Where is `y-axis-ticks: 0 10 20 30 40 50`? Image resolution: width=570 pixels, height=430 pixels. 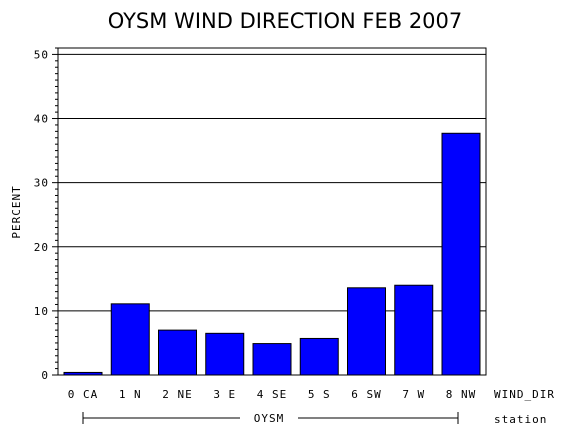
y-axis-ticks: 0 10 20 30 40 50 is located at coordinates (46, 214).